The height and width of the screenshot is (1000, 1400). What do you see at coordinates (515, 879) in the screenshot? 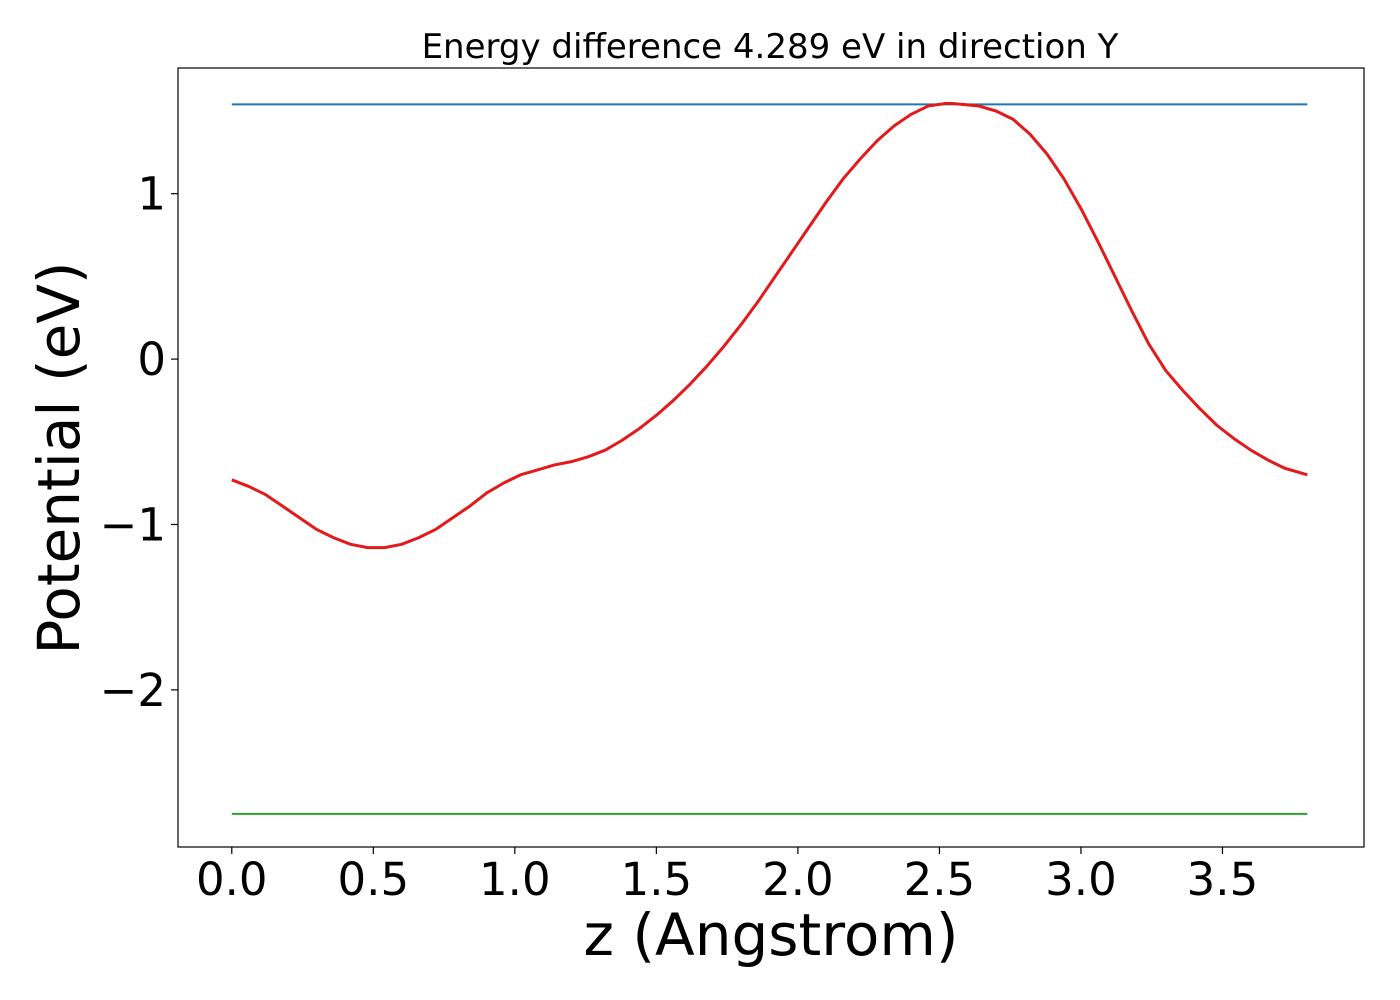
I see `x-tick-label: 1.0` at bounding box center [515, 879].